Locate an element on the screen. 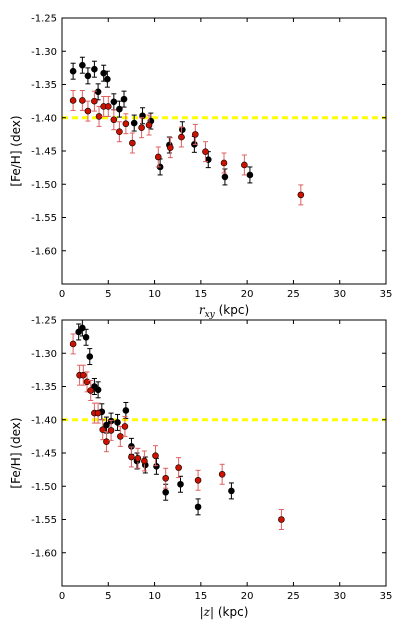 This screenshot has width=407, height=622. x-tick-label: 0 is located at coordinates (62, 294).